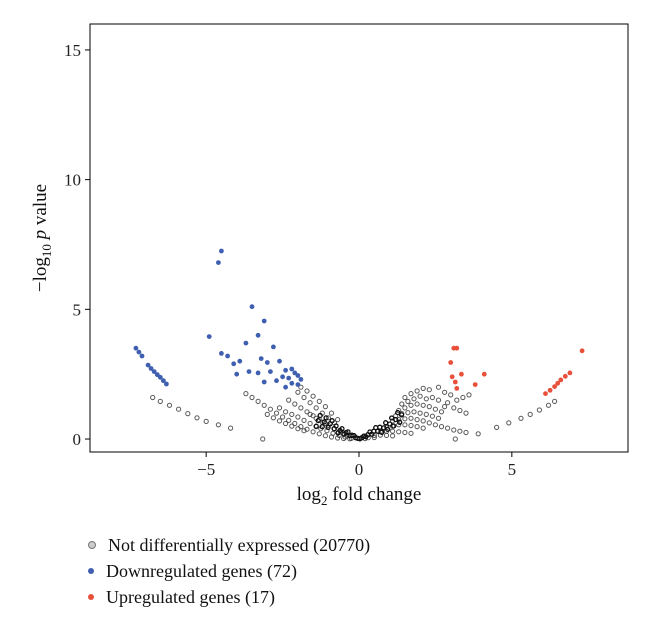 The image size is (660, 642). I want to click on legend-marker-not-de, so click(92, 545).